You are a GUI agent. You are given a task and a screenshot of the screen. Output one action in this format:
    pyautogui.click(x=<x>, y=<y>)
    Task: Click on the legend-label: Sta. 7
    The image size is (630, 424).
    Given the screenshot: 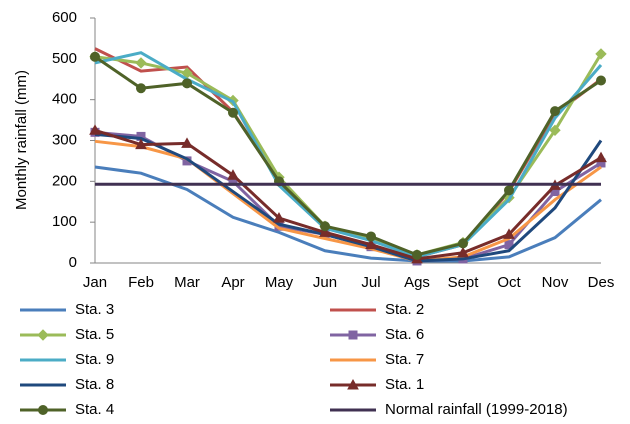 What is the action you would take?
    pyautogui.click(x=404, y=359)
    